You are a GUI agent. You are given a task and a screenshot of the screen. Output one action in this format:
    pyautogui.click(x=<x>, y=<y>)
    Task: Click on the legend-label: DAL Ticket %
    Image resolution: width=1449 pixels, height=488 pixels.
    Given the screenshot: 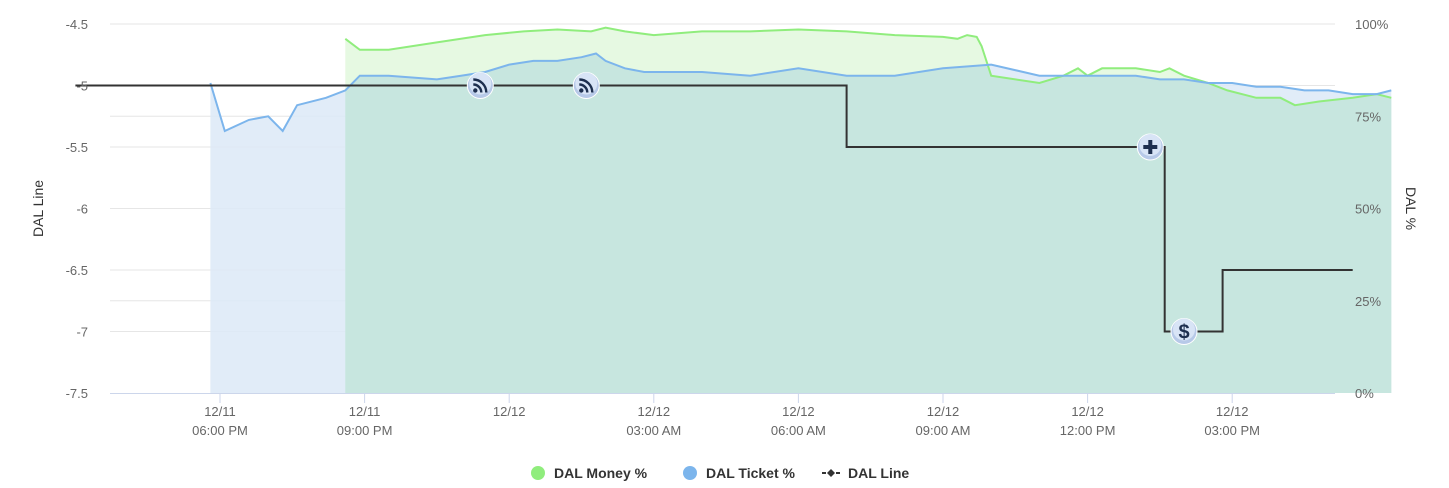 What is the action you would take?
    pyautogui.click(x=751, y=473)
    